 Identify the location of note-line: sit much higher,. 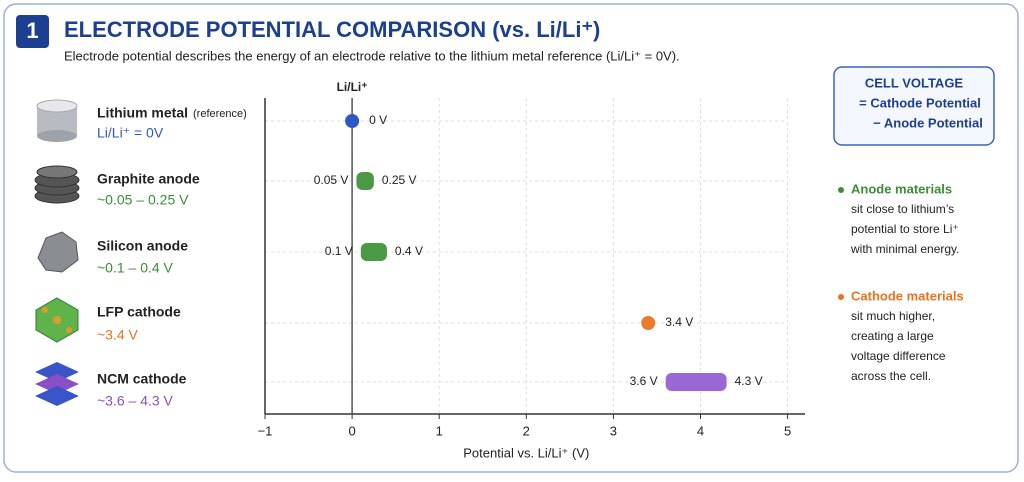
(893, 316).